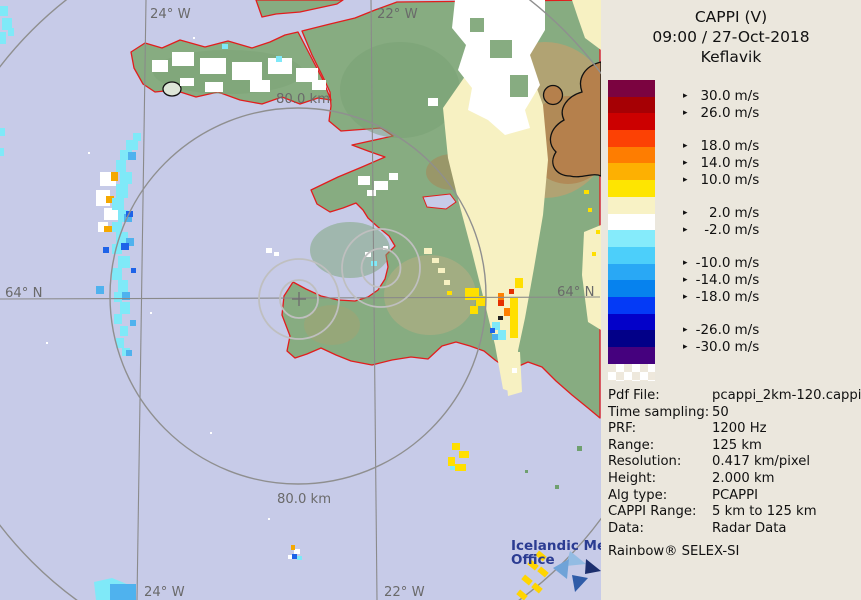  Describe the element at coordinates (713, 263) in the screenshot. I see `legend-value: -10.0` at that location.